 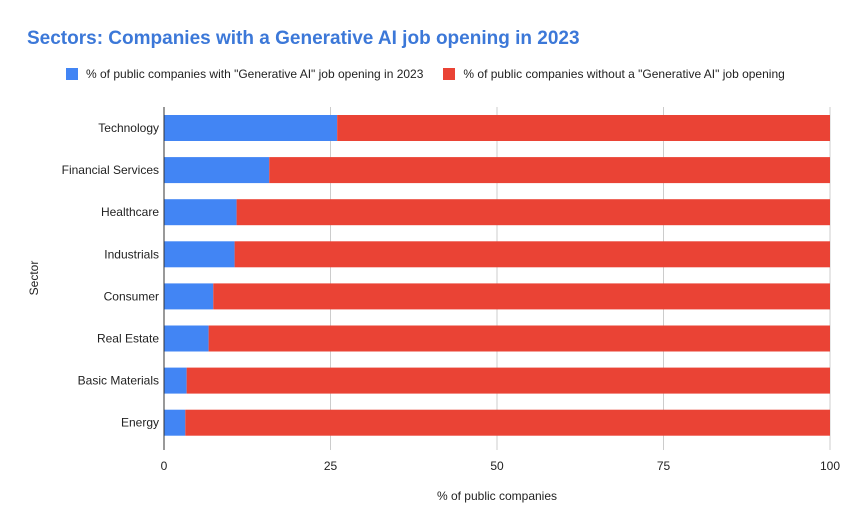 I want to click on y-tick-label: Technology, so click(x=128, y=128).